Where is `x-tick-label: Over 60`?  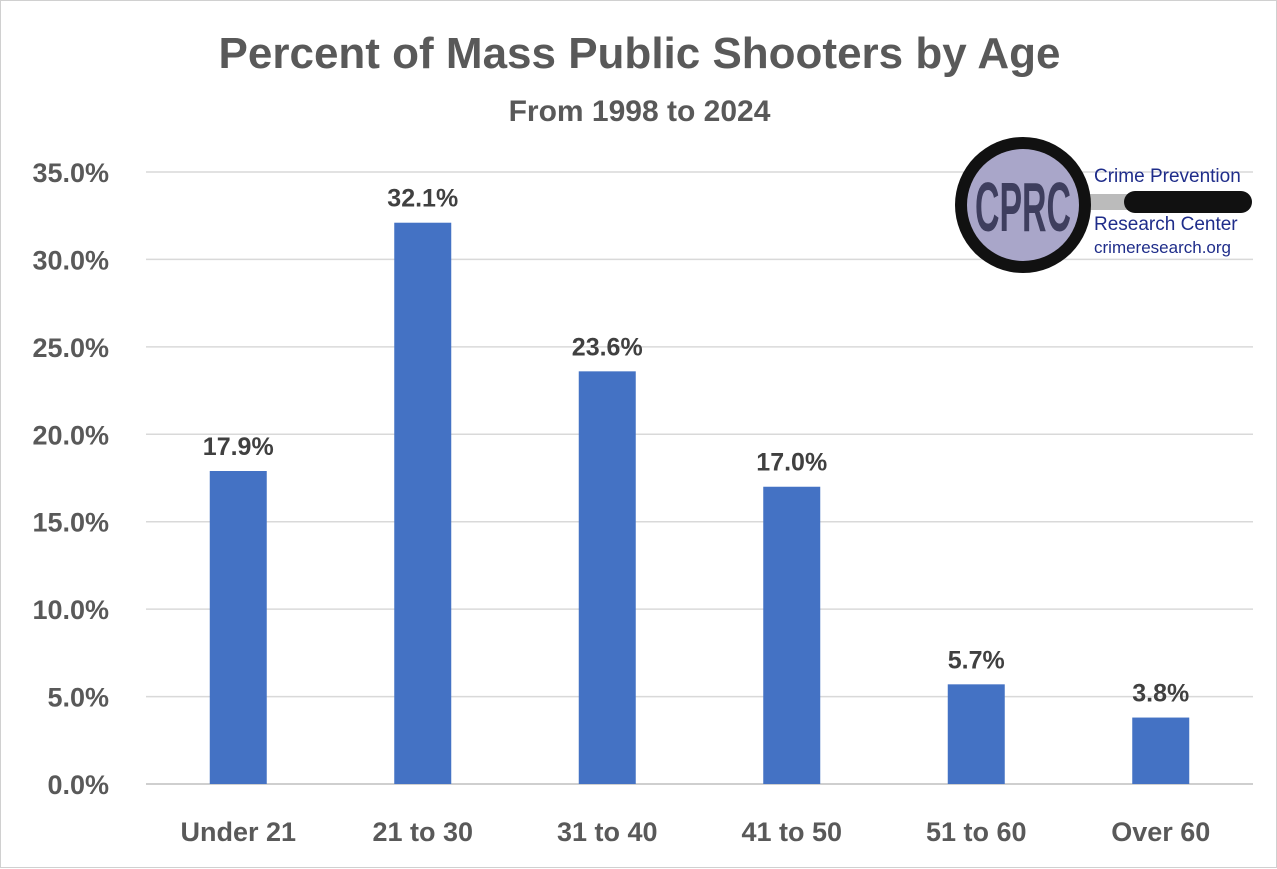 x-tick-label: Over 60 is located at coordinates (1160, 832).